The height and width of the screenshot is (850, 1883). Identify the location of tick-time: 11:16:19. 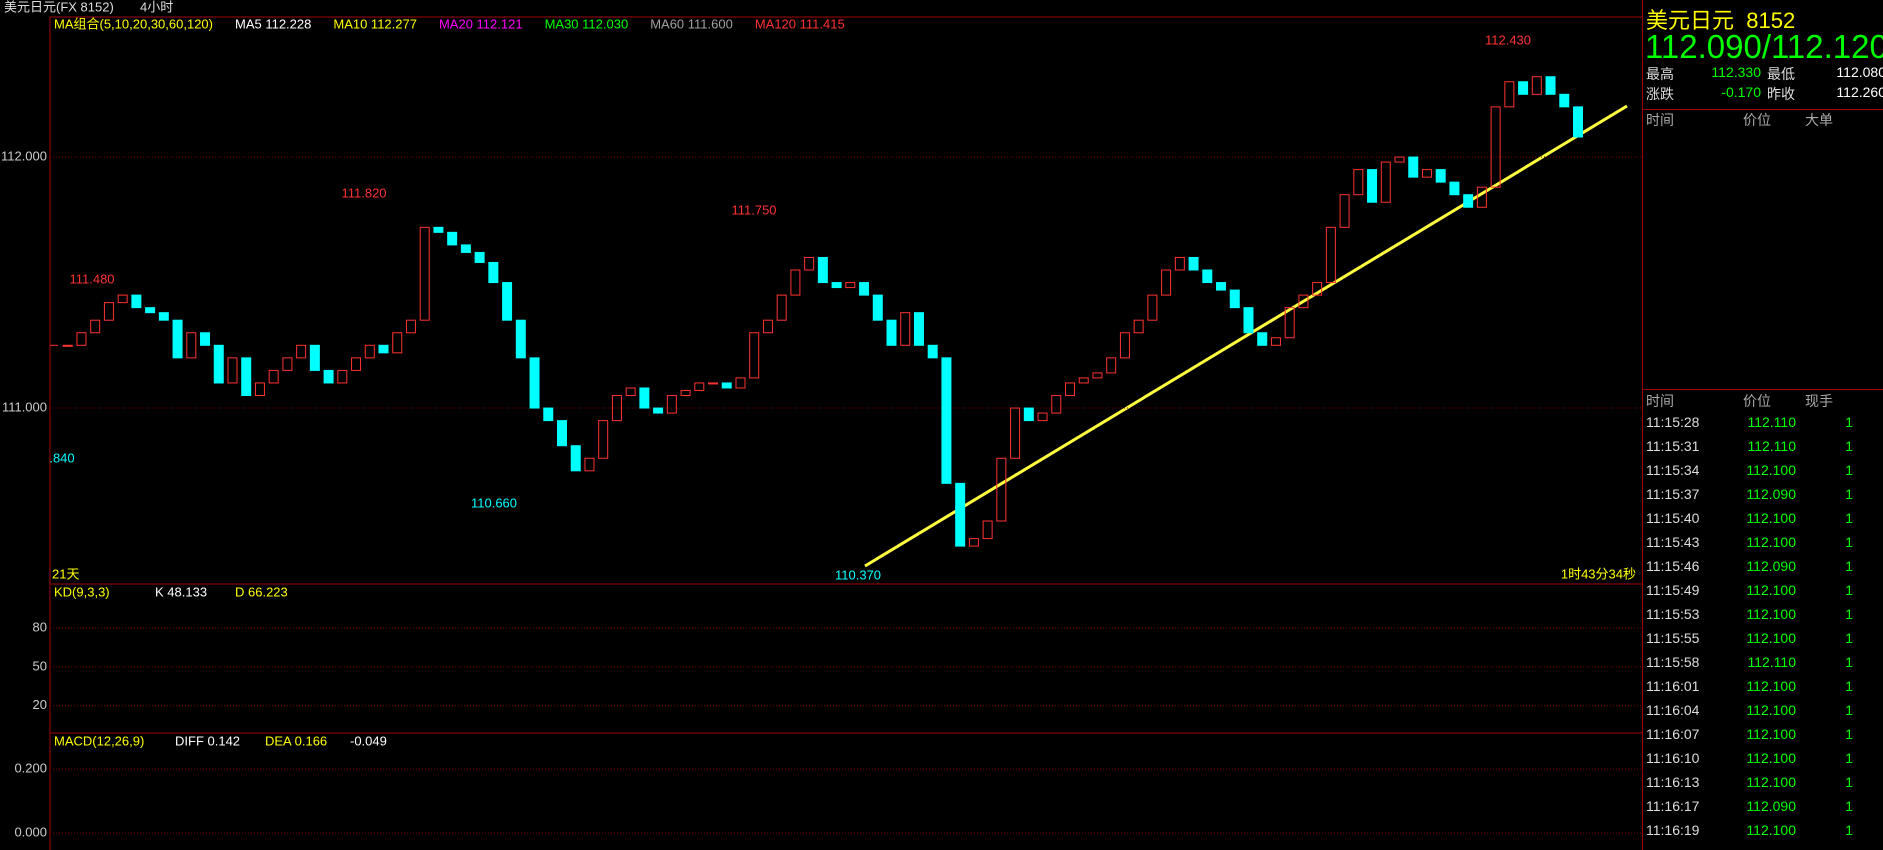
(1673, 830).